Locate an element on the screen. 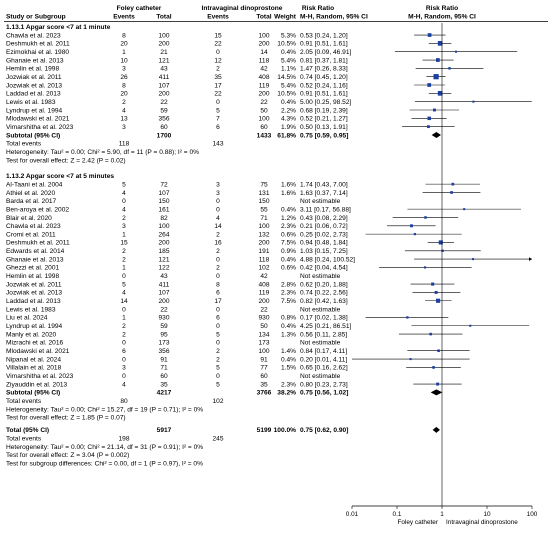 The image size is (550, 535). total2-value: 60 is located at coordinates (264, 376).